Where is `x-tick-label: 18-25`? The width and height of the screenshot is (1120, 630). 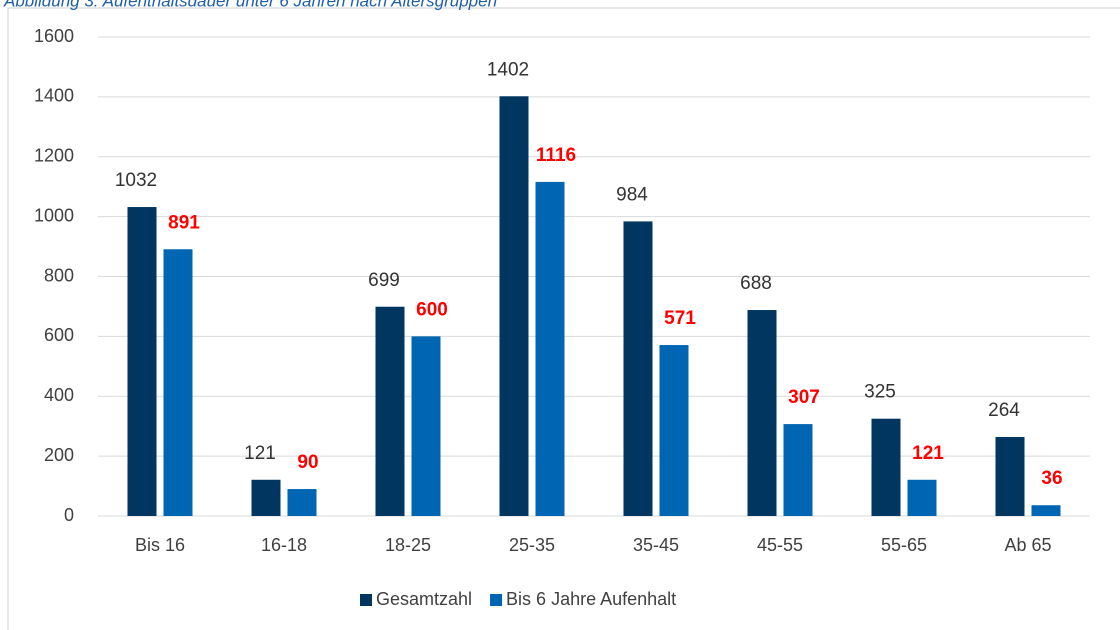
x-tick-label: 18-25 is located at coordinates (408, 545).